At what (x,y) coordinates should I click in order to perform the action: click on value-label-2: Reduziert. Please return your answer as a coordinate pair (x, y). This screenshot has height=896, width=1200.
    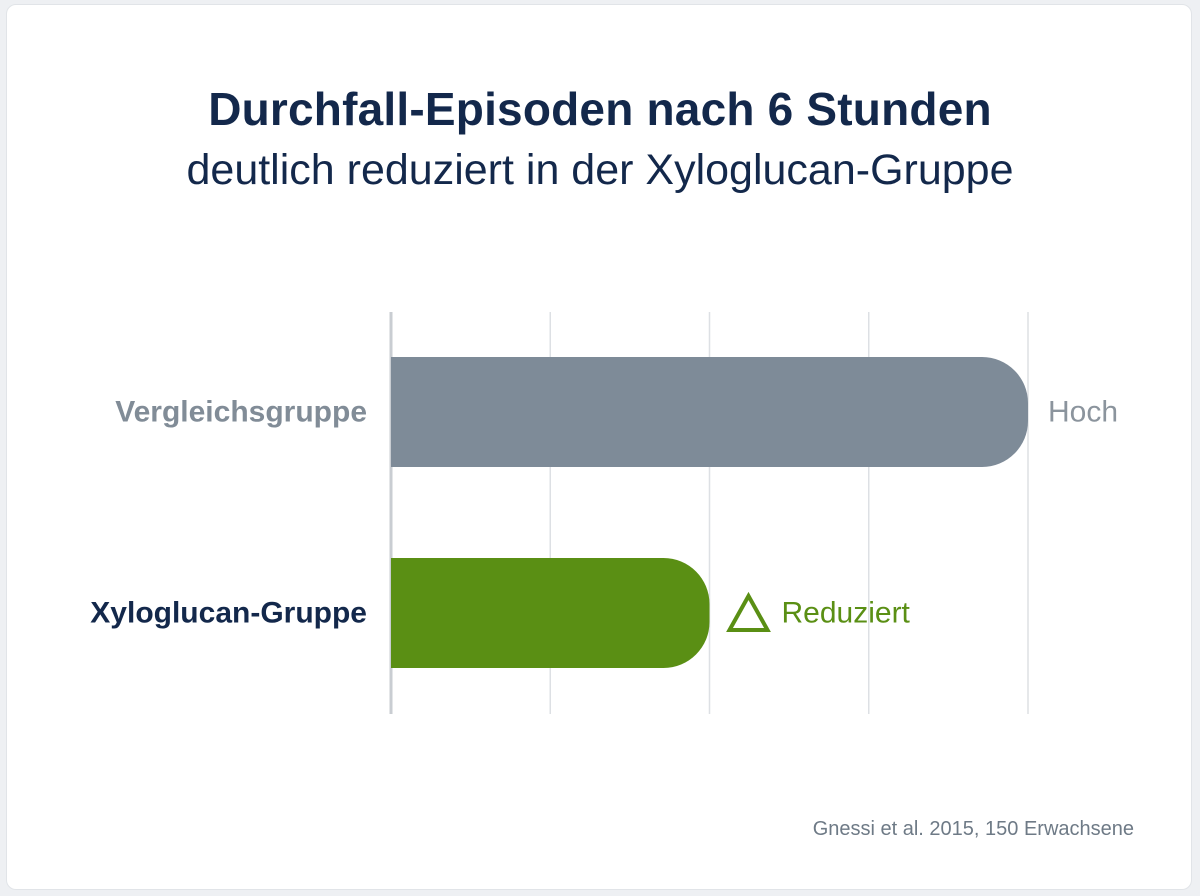
    Looking at the image, I should click on (846, 613).